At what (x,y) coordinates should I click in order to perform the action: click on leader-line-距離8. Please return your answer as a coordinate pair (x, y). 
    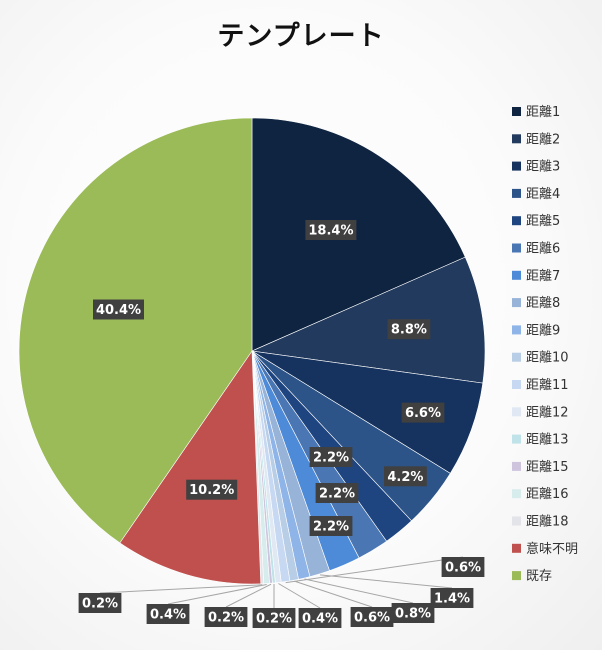
    Looking at the image, I should click on (386, 581).